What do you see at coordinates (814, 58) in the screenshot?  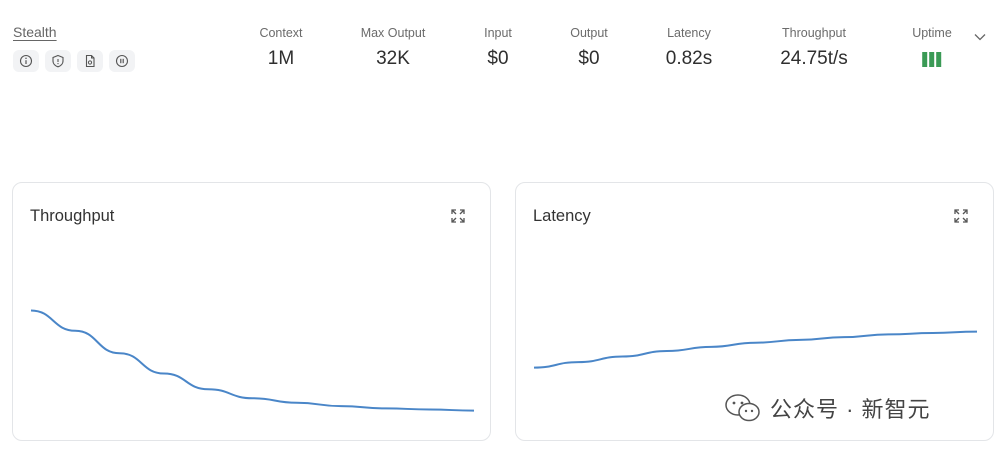 I see `stat-value: 24.75t/s` at bounding box center [814, 58].